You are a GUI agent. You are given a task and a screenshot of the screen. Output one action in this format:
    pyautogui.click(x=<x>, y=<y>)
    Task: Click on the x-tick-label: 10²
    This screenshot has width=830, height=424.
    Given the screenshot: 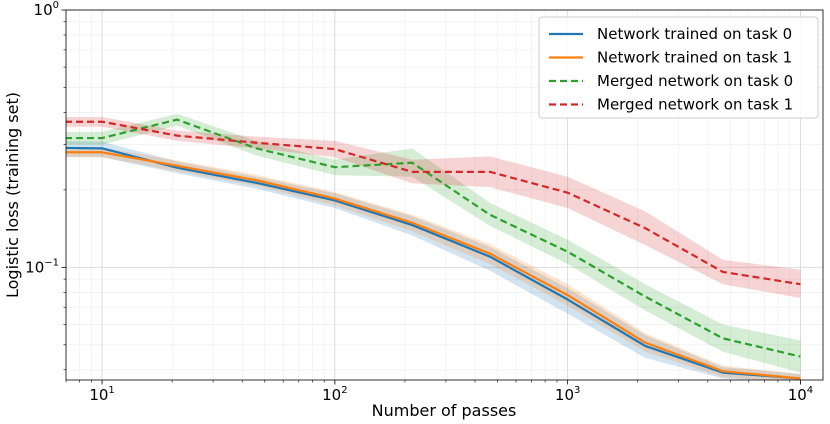 What is the action you would take?
    pyautogui.click(x=334, y=394)
    